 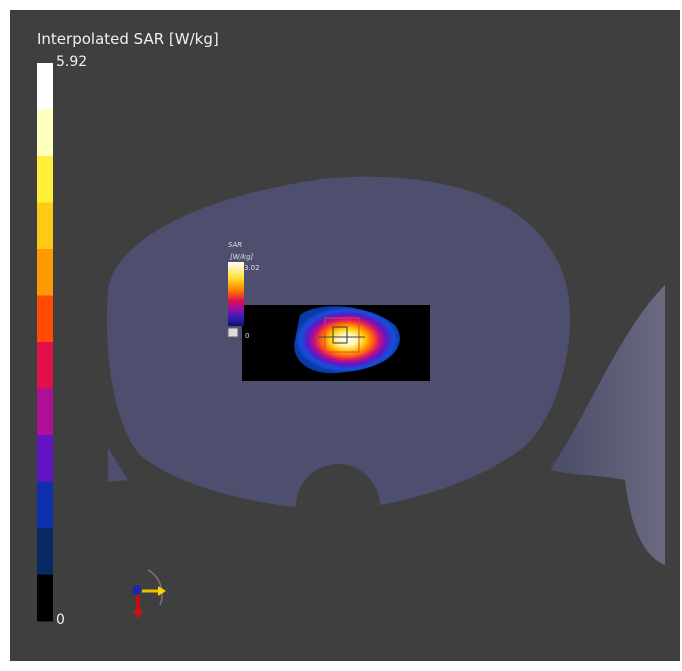 I want to click on arm-model, so click(x=607, y=425).